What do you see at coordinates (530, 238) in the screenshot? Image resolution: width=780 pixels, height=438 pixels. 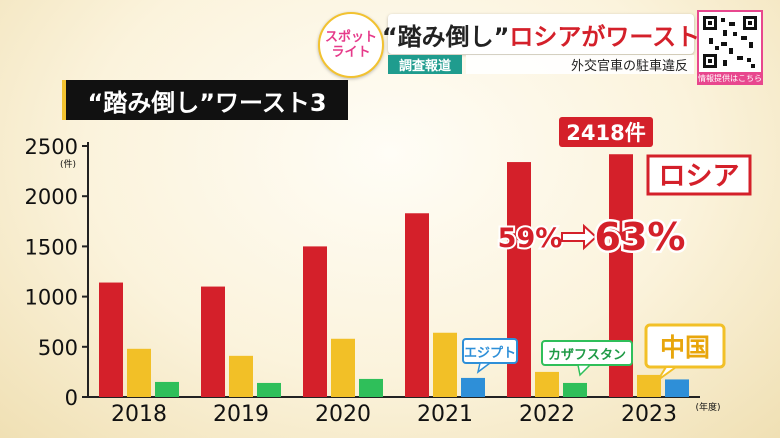 I see `share-from: 59%` at bounding box center [530, 238].